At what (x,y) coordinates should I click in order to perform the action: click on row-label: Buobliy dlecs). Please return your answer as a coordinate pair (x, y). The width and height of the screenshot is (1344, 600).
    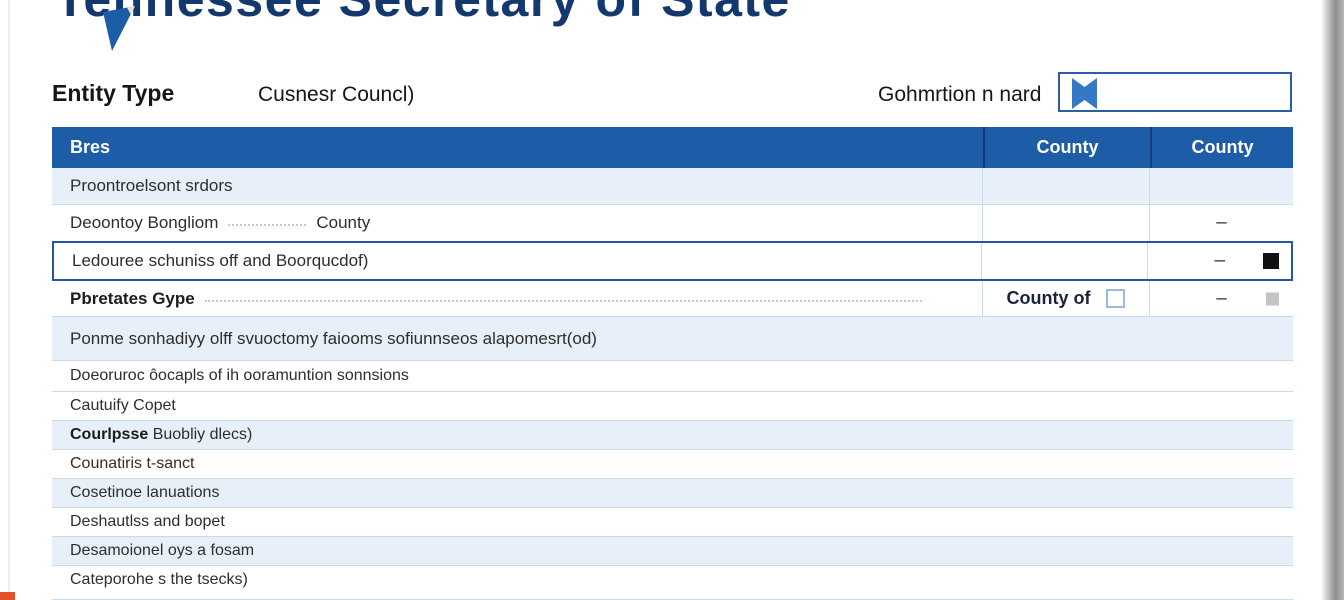
    Looking at the image, I should click on (200, 434).